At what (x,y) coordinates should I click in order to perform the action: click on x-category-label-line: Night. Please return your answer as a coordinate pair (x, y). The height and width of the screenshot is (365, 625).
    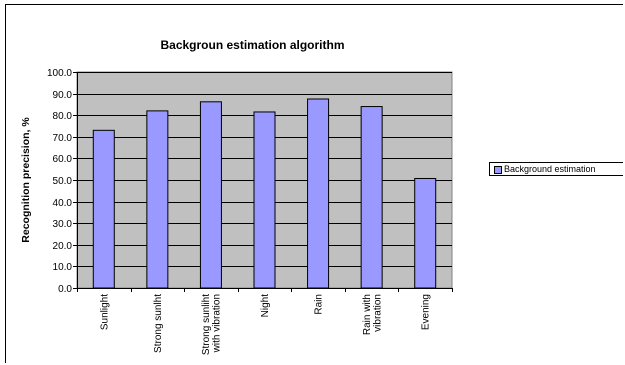
    Looking at the image, I should click on (265, 306).